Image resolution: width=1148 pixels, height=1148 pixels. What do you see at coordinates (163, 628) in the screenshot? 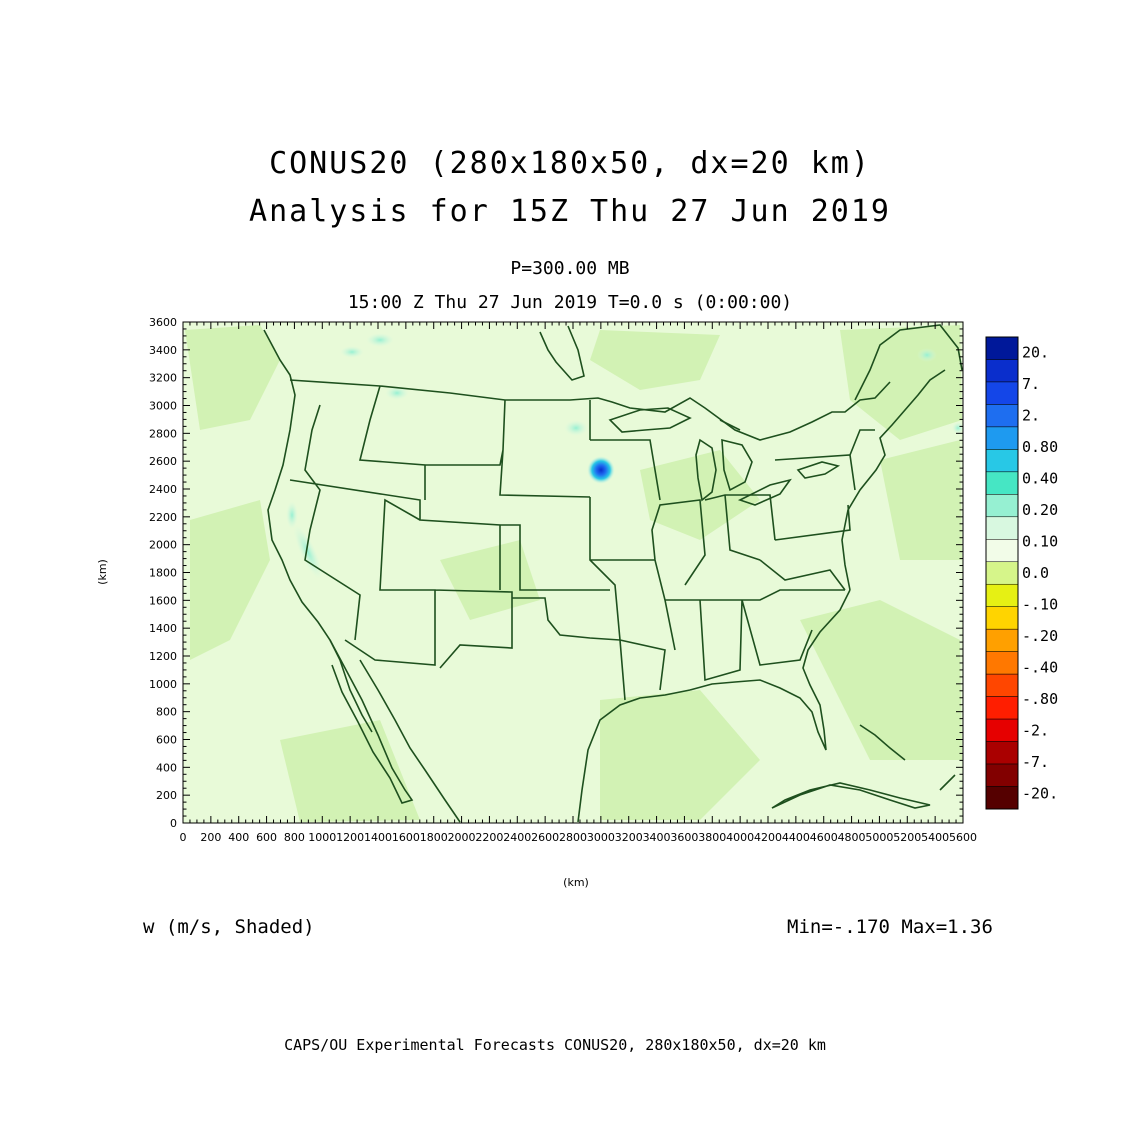
I see `y-tick-label: 1400` at bounding box center [163, 628].